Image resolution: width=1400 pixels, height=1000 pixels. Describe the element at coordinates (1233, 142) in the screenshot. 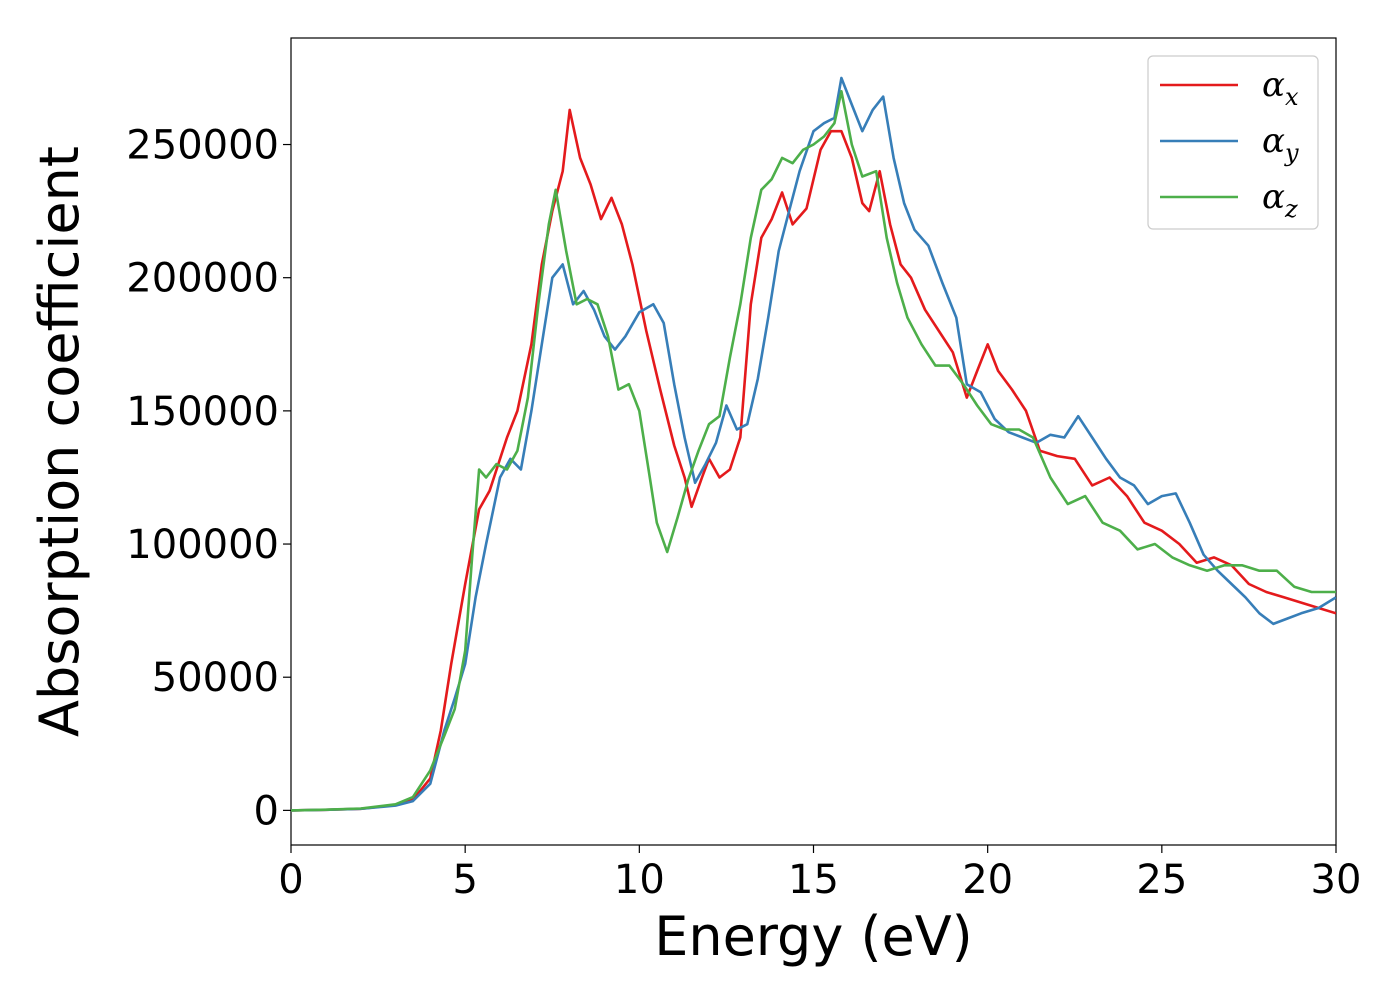

I see `legend-box` at that location.